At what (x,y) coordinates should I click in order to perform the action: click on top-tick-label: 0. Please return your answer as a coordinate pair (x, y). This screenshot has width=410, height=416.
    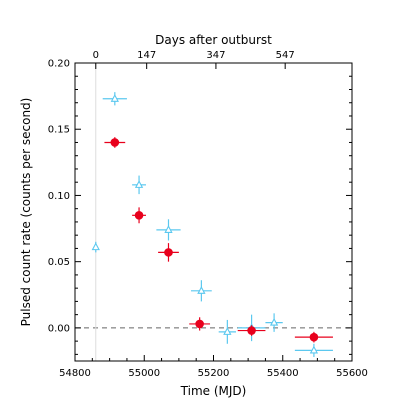
    Looking at the image, I should click on (96, 55).